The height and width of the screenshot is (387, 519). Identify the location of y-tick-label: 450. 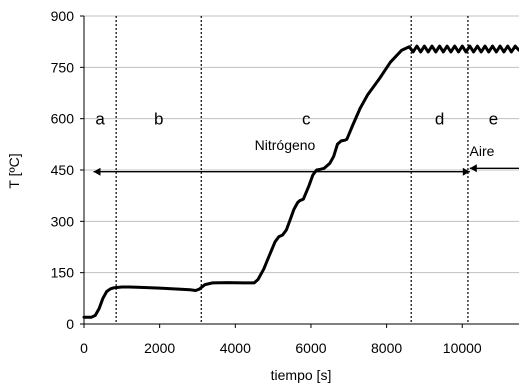
(63, 170).